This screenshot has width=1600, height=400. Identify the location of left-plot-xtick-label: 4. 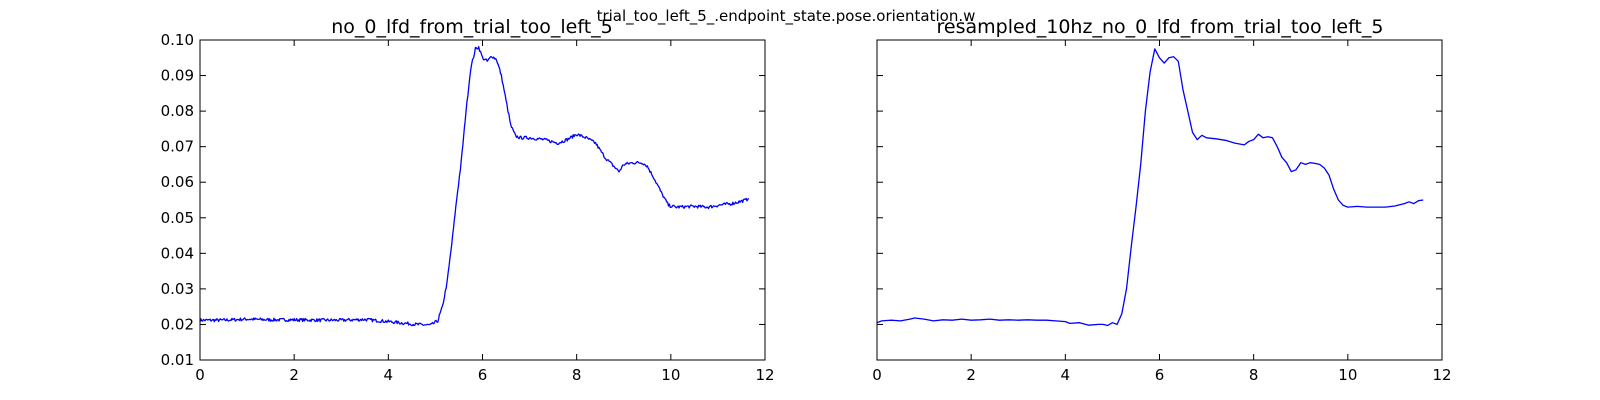
(389, 375).